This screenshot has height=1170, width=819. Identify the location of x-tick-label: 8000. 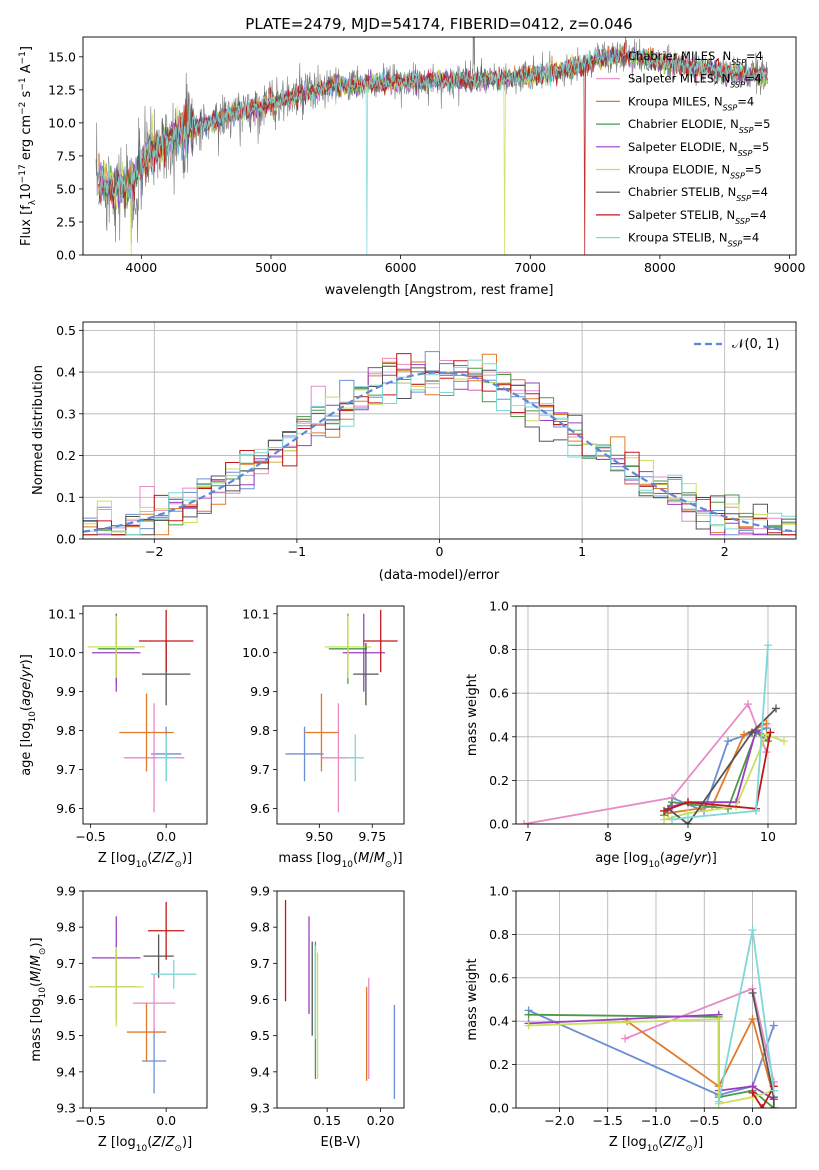
(660, 267).